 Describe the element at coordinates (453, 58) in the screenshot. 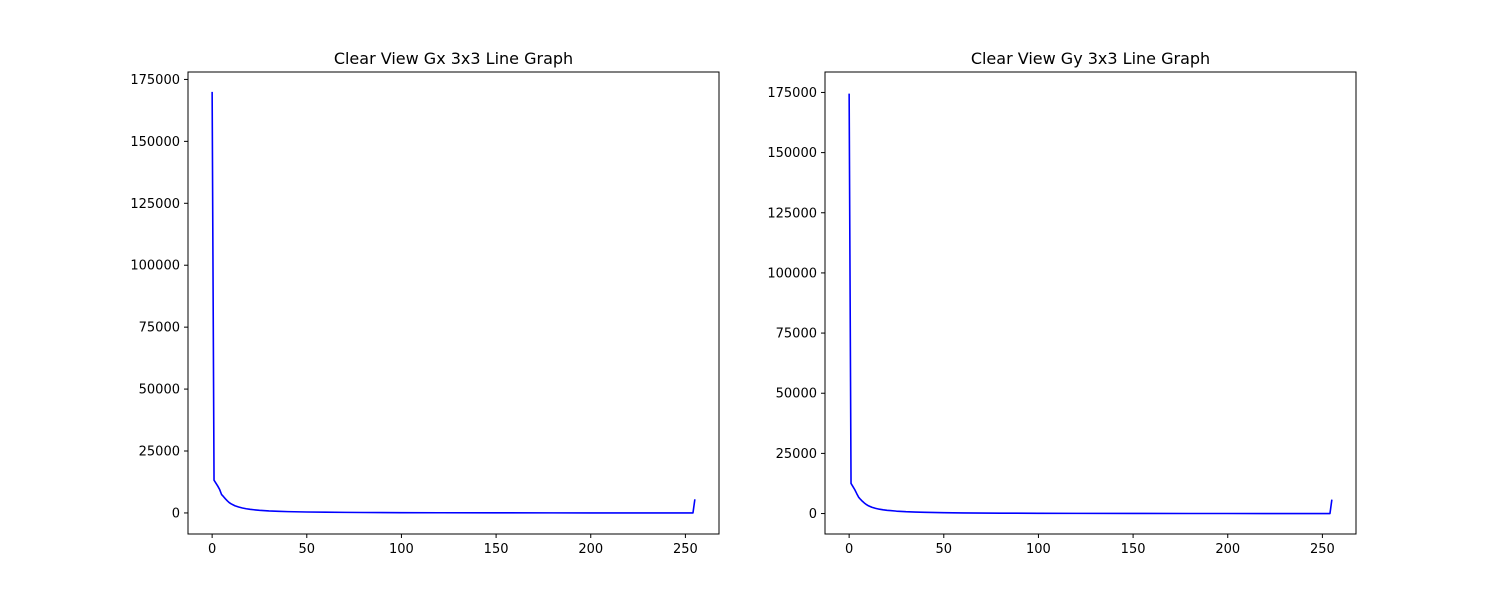

I see `chart-title: Clear View Gx 3x3 Line Graph` at that location.